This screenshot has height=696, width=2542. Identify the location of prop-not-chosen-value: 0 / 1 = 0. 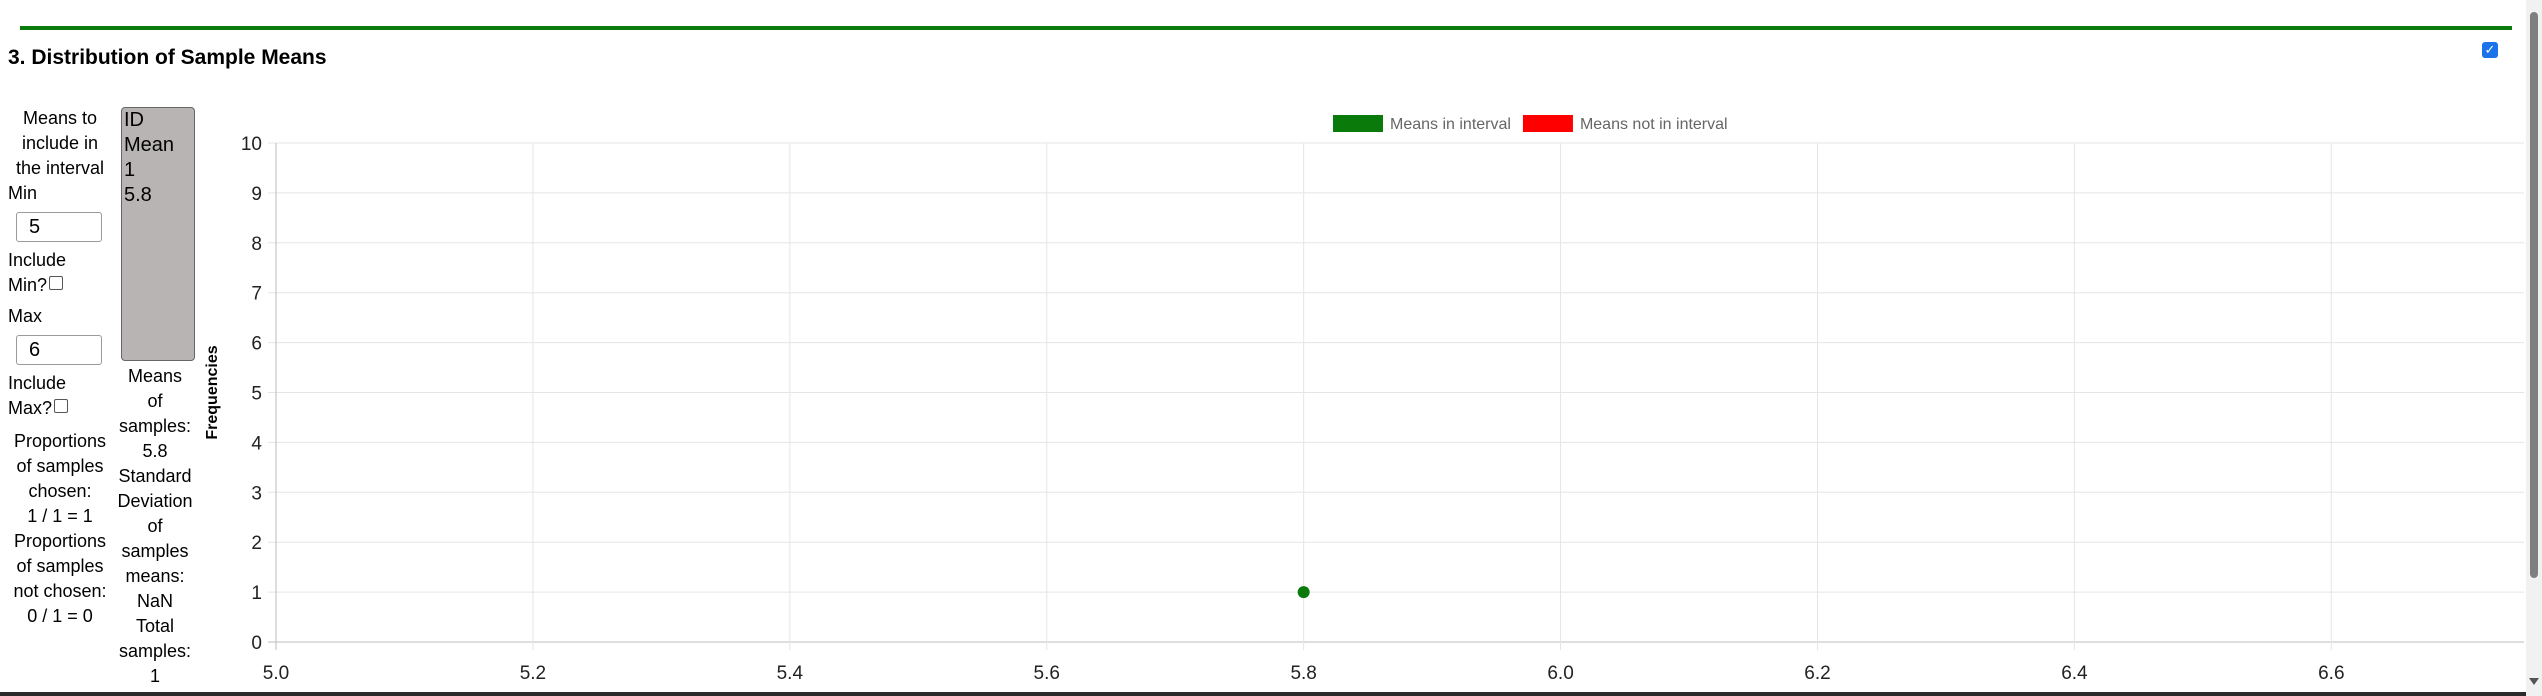
(60, 616).